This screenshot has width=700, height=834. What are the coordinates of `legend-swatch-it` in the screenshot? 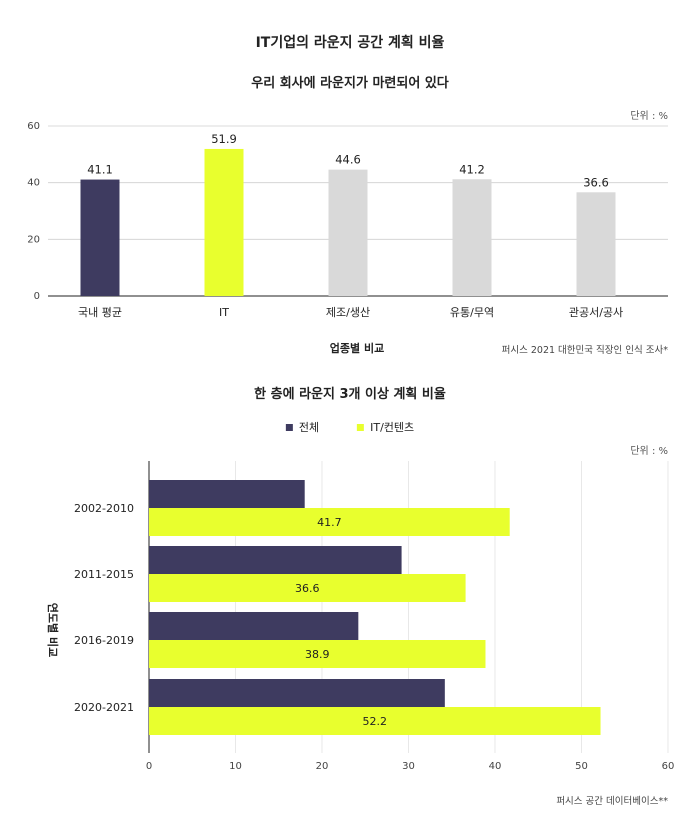 It's located at (361, 427).